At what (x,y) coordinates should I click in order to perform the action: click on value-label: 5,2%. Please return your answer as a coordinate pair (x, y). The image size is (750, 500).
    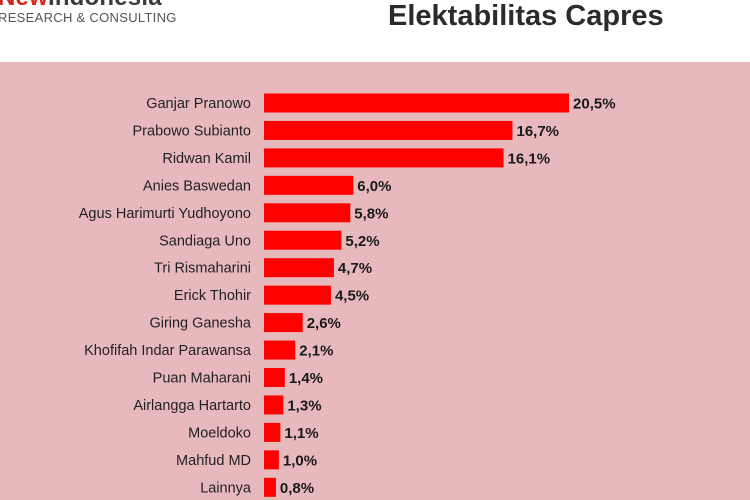
    Looking at the image, I should click on (362, 241).